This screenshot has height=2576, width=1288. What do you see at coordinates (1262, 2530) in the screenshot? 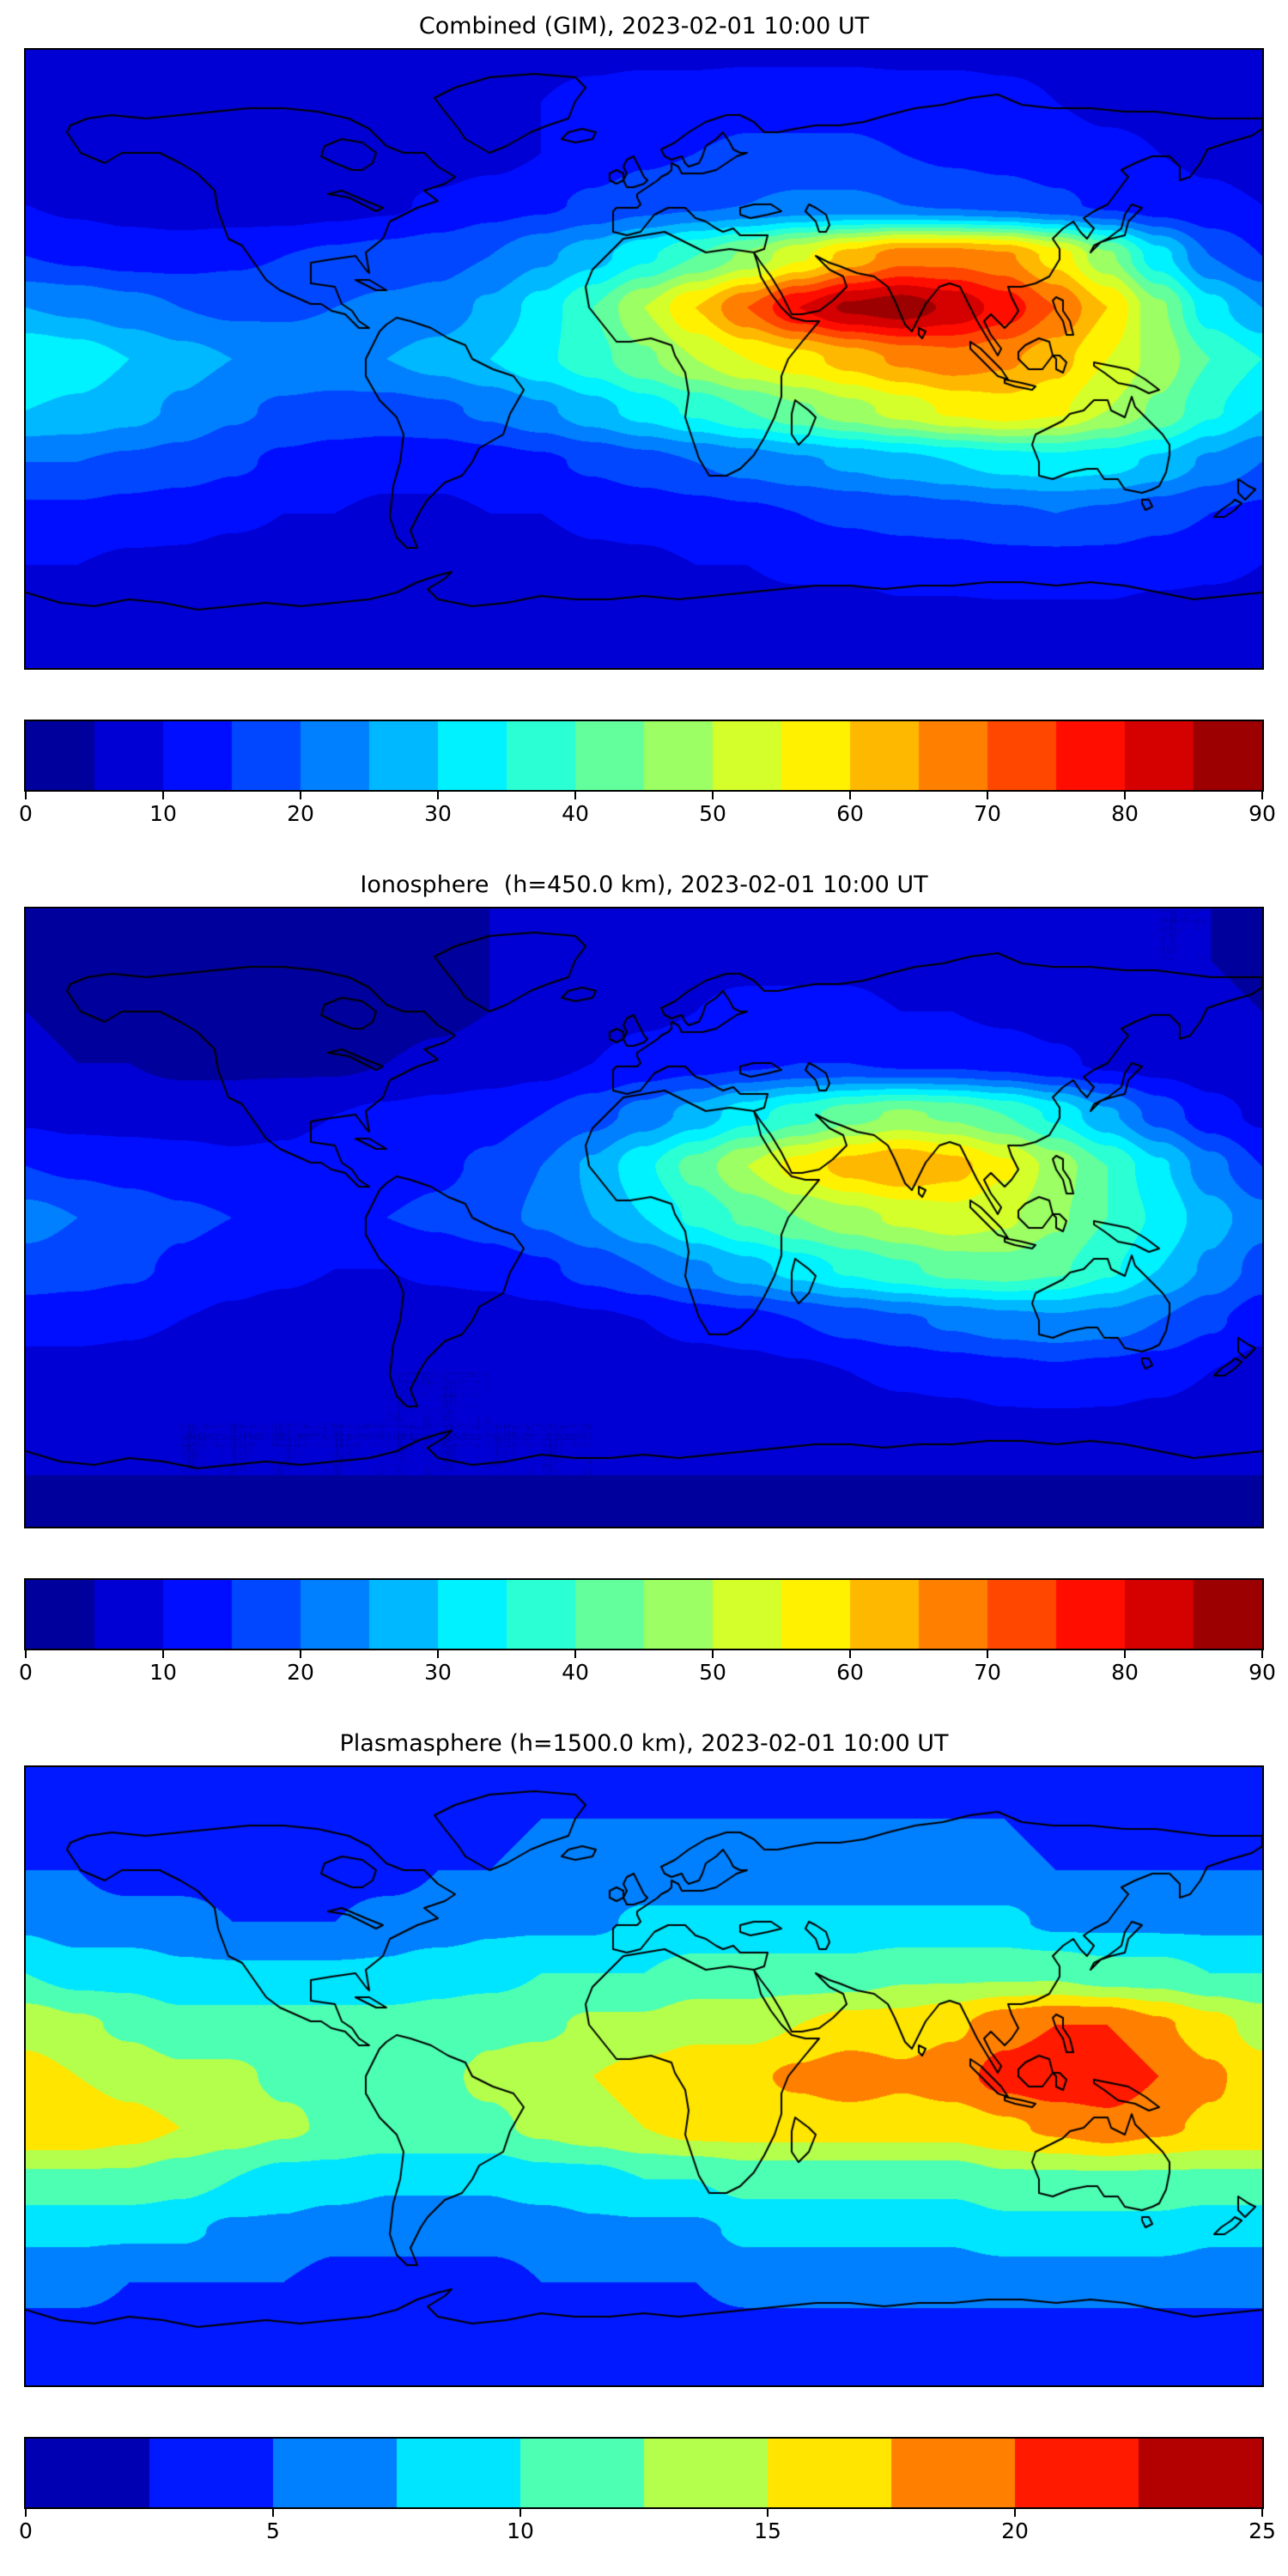
I see `colorbar-tick-label: 25` at bounding box center [1262, 2530].